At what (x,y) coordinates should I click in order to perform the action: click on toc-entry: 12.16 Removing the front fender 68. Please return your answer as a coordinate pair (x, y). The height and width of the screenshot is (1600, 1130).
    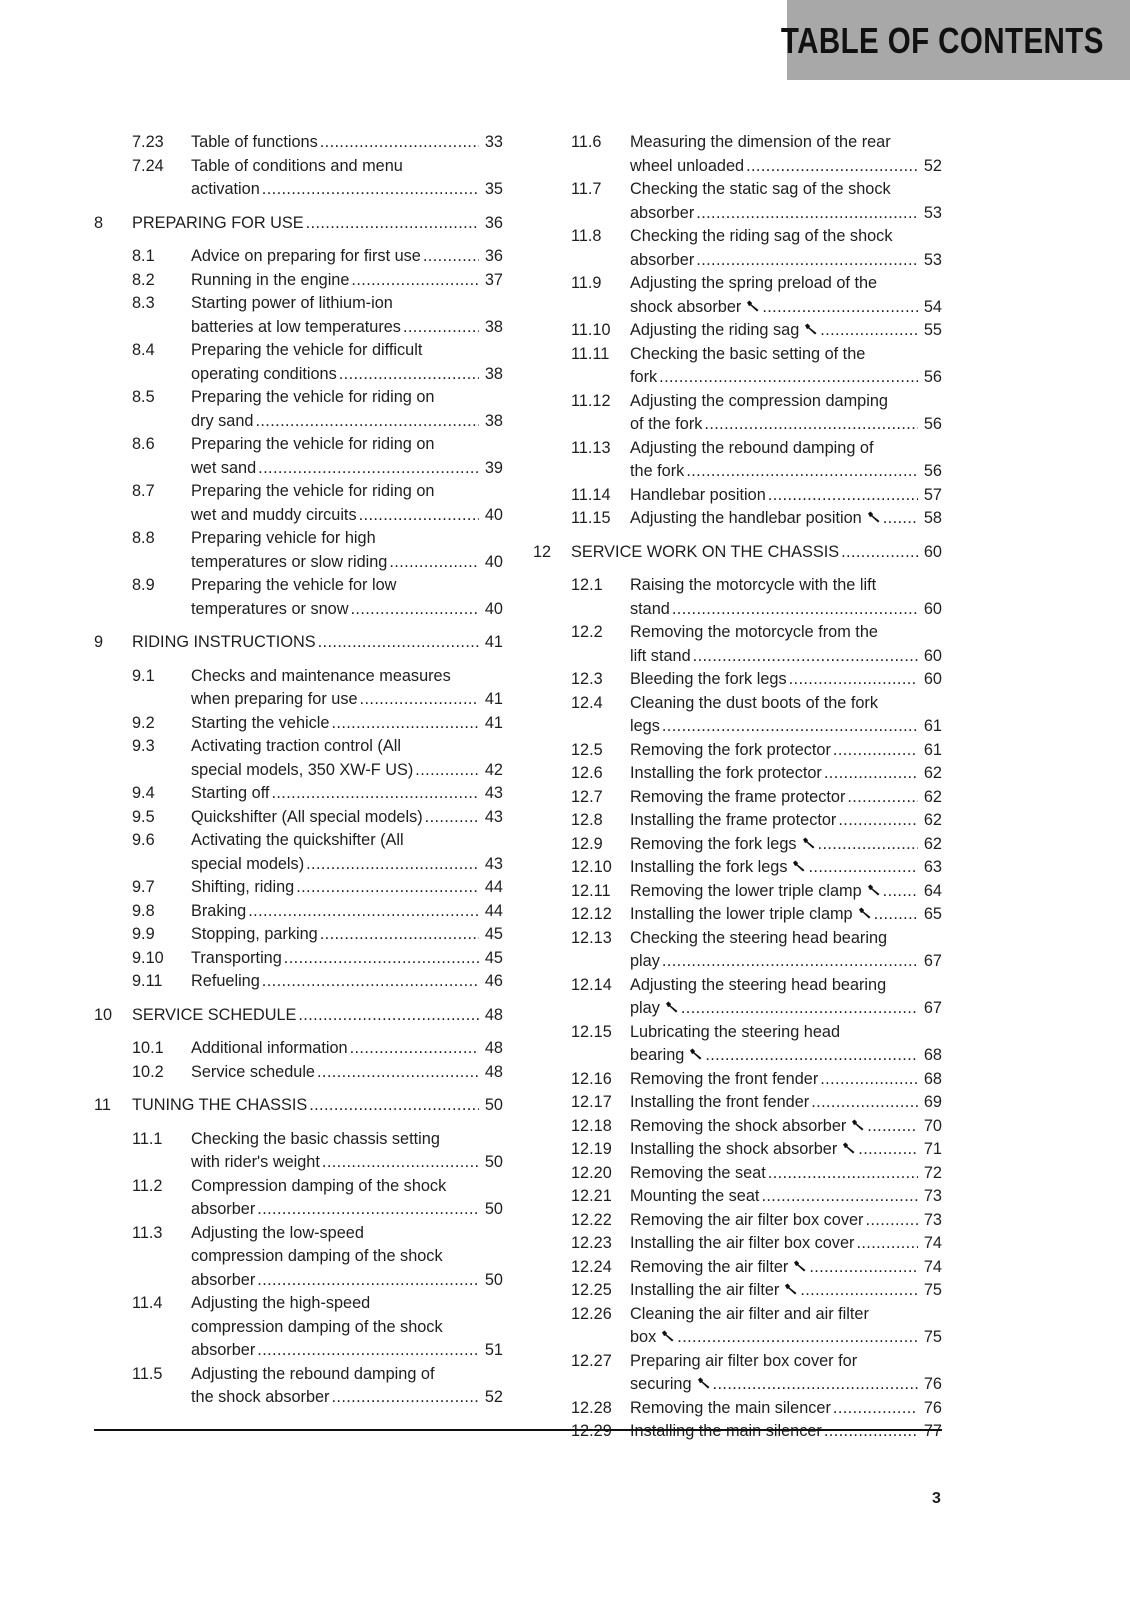
    Looking at the image, I should click on (737, 1080).